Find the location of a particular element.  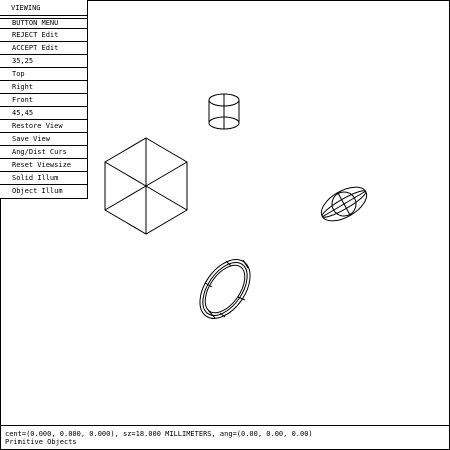

menu-item-view-35-25: 35,25 is located at coordinates (43, 61).